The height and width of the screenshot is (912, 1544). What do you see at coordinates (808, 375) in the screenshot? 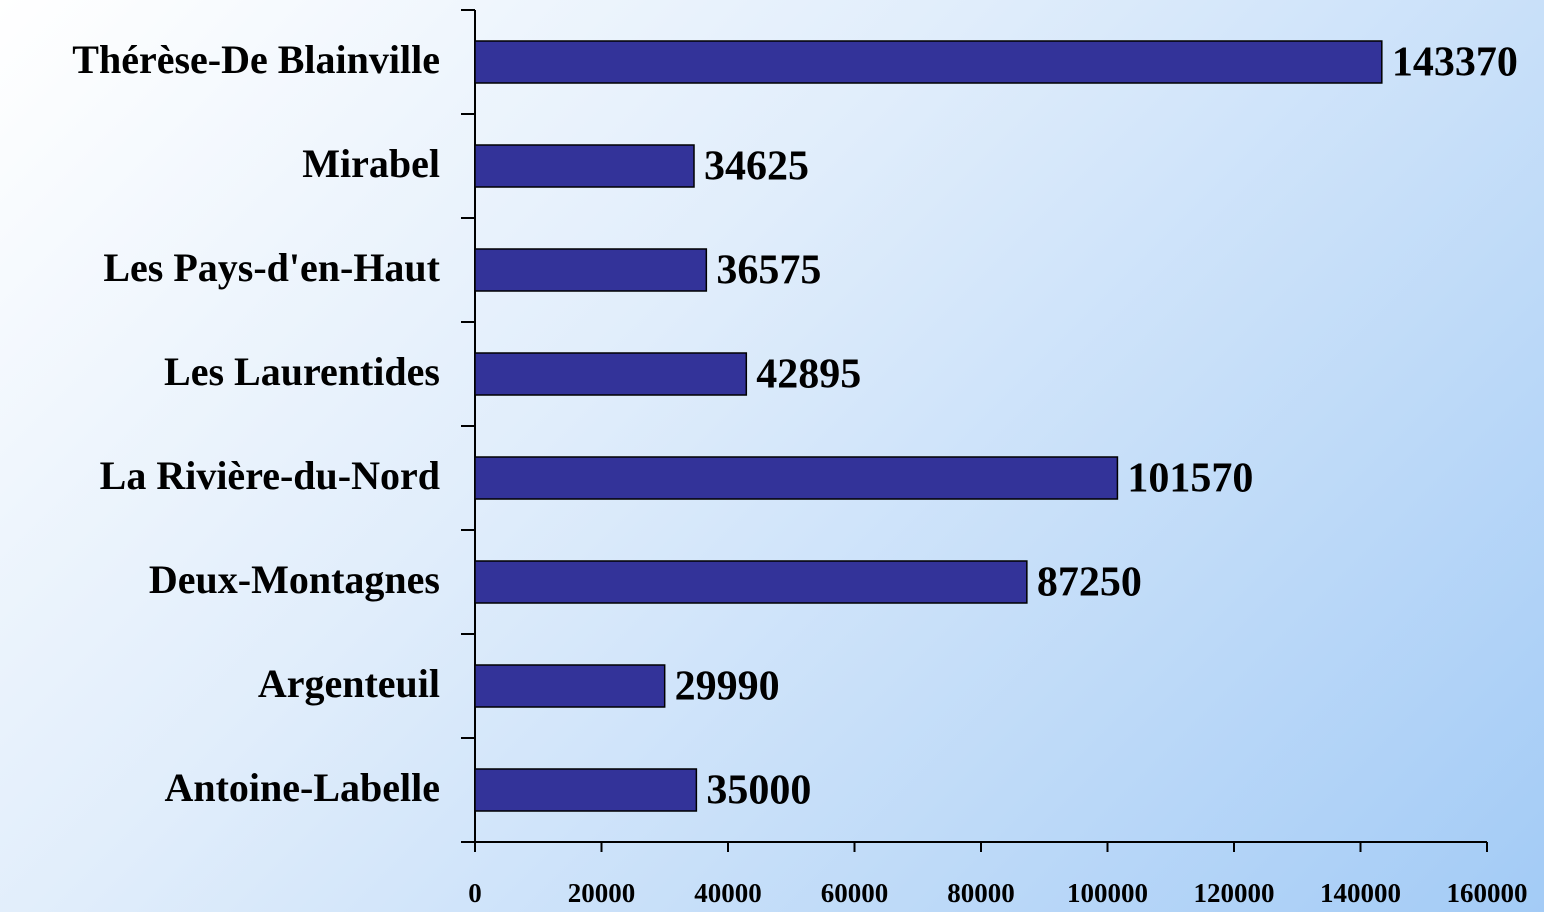
I see `value-label: 42895` at bounding box center [808, 375].